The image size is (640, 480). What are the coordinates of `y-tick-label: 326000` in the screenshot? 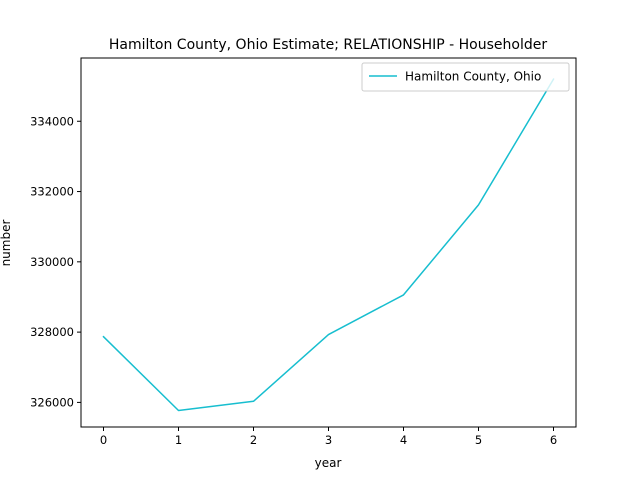 It's located at (52, 402).